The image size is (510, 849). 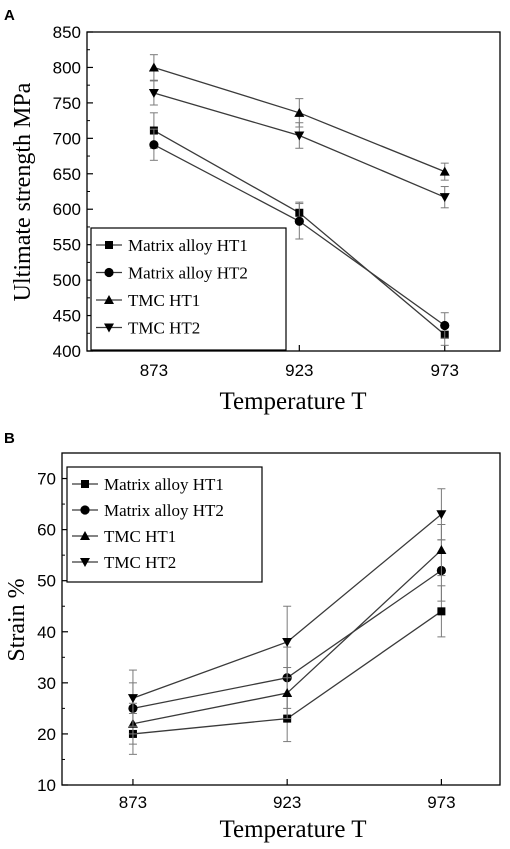 I want to click on y-tick-label: 800, so click(x=67, y=67).